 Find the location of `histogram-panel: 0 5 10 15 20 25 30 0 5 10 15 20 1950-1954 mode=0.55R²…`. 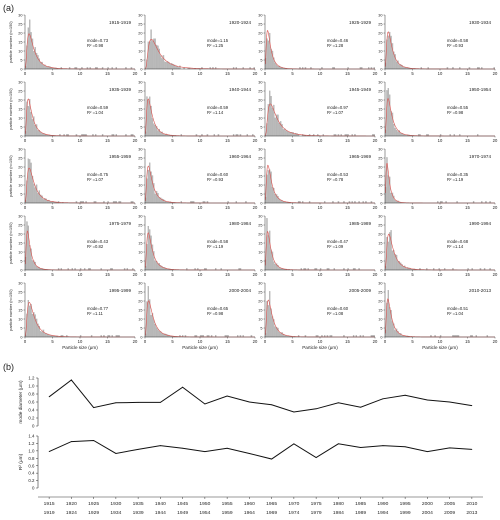

histogram-panel: 0 5 10 15 20 25 30 0 5 10 15 20 1950-1954 mode=0.55R²… is located at coordinates (438, 111).